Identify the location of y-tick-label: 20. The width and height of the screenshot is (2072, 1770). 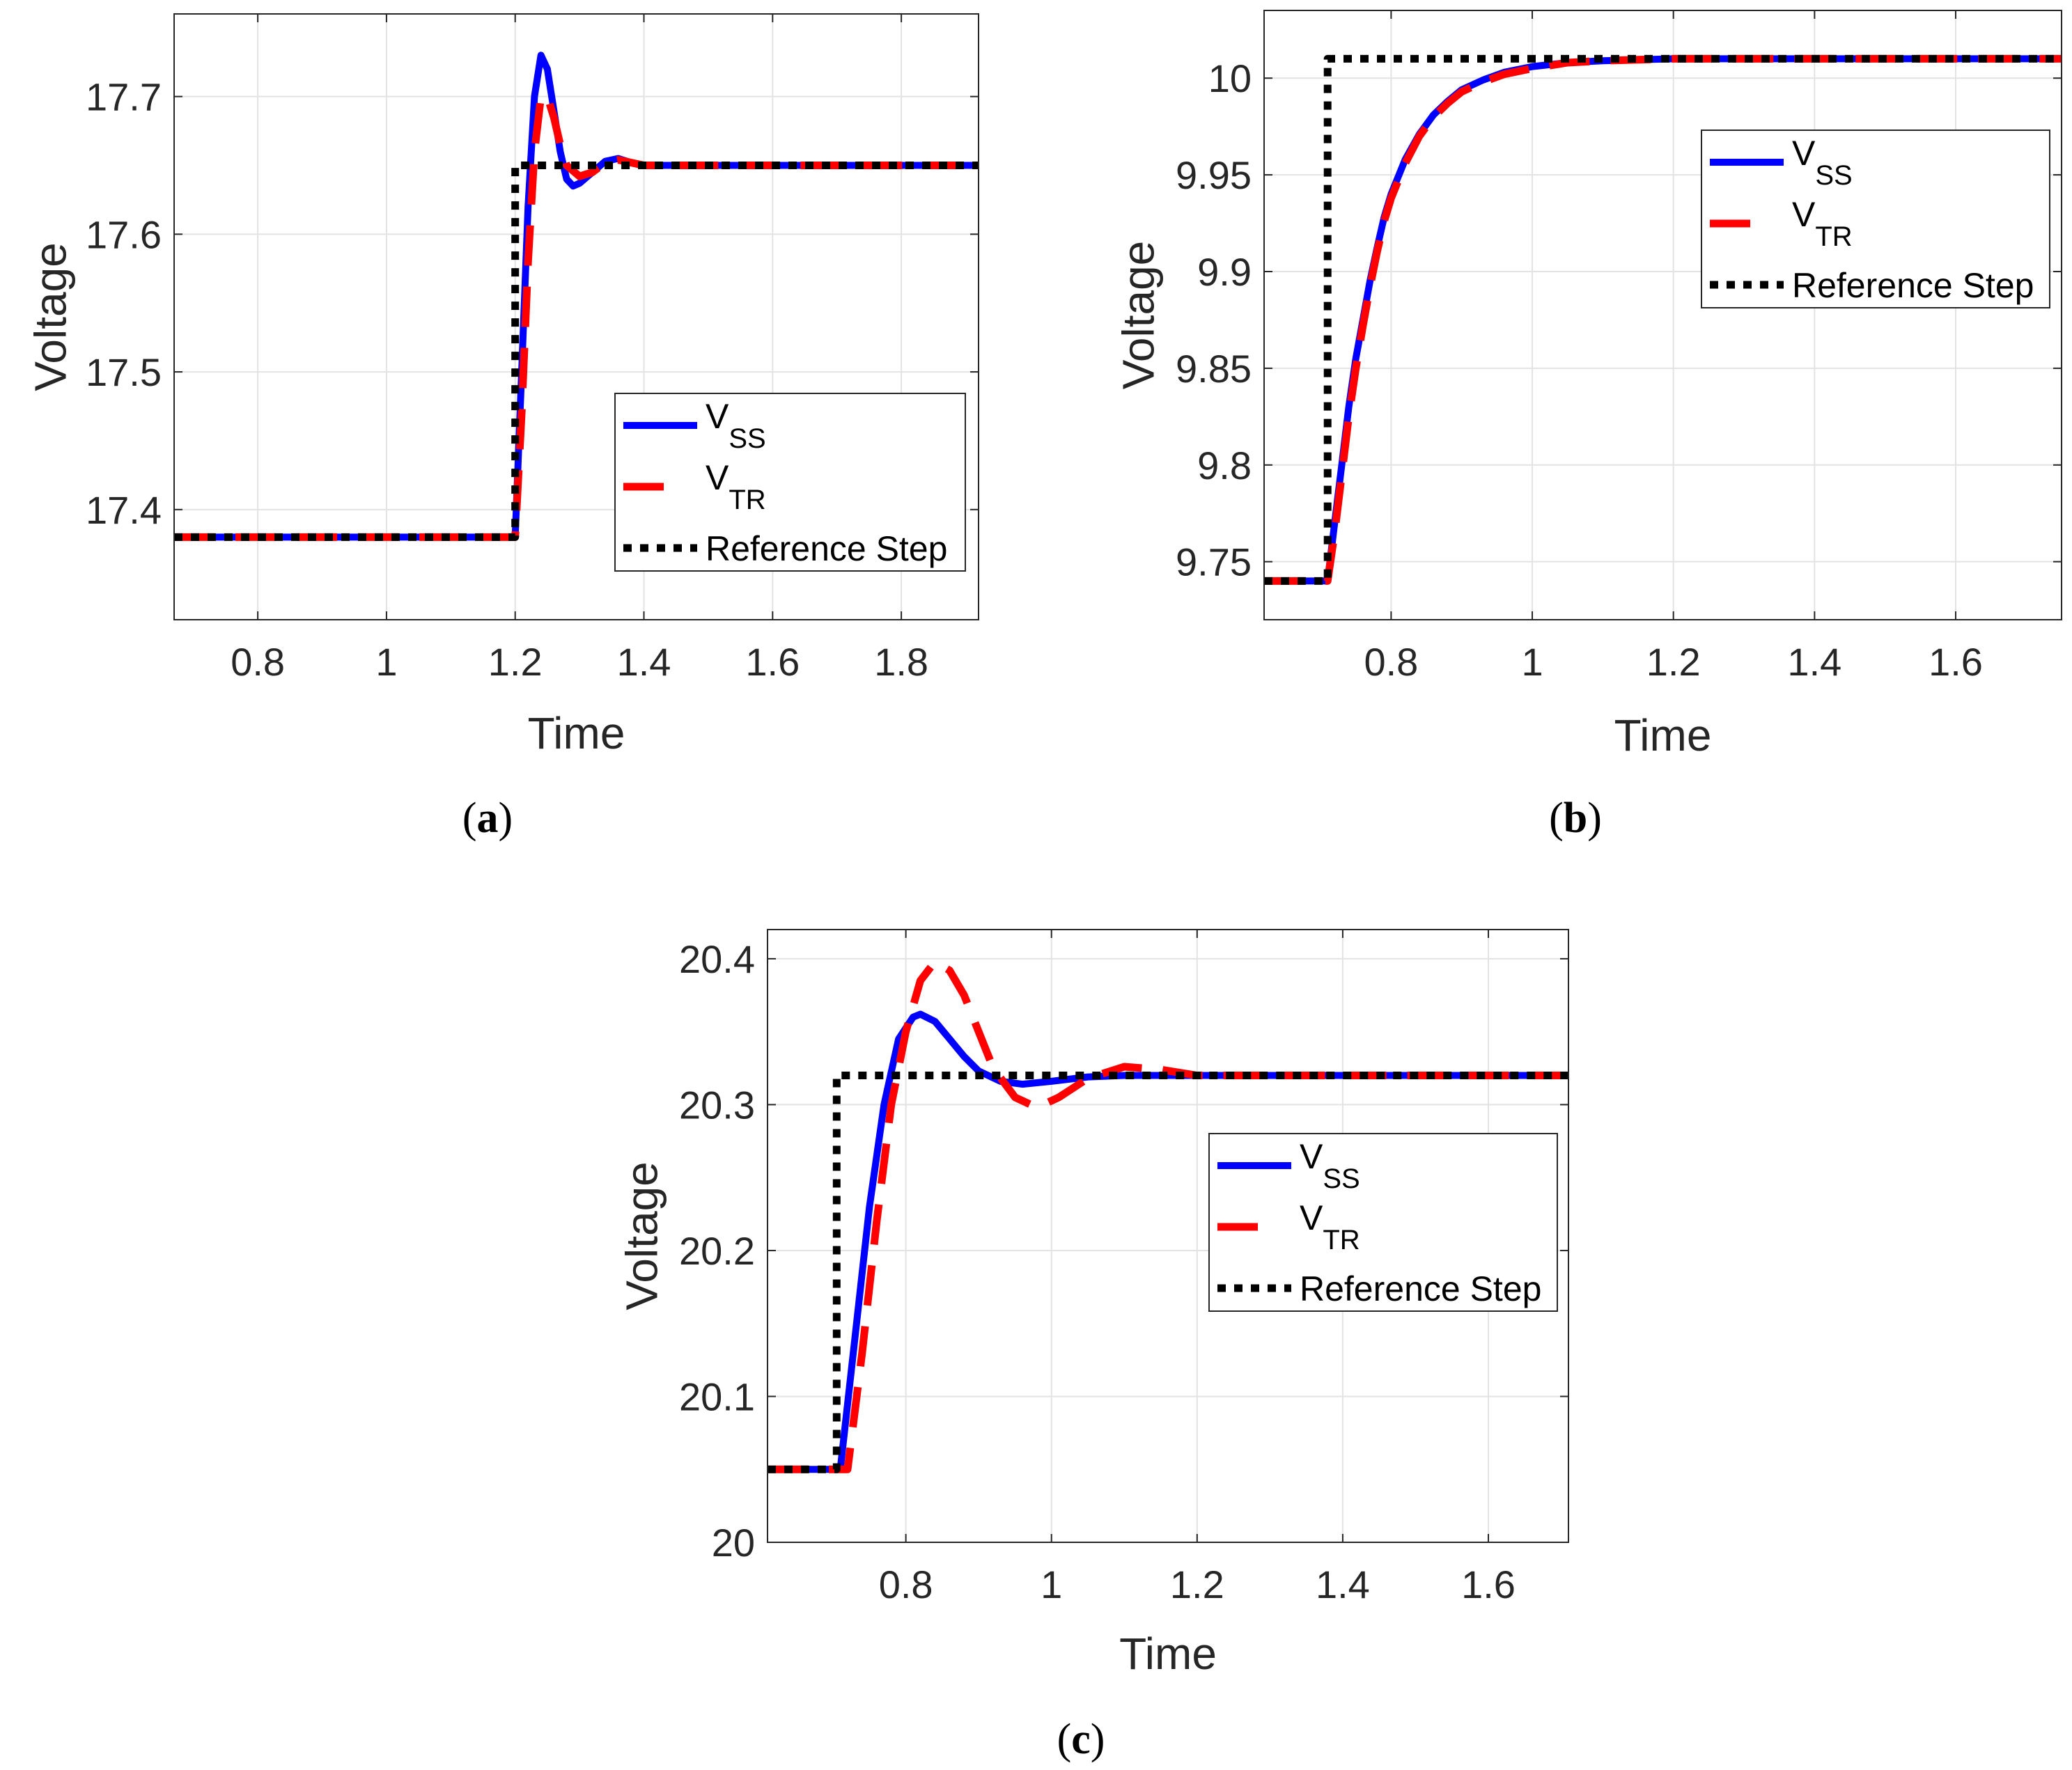
(733, 1543).